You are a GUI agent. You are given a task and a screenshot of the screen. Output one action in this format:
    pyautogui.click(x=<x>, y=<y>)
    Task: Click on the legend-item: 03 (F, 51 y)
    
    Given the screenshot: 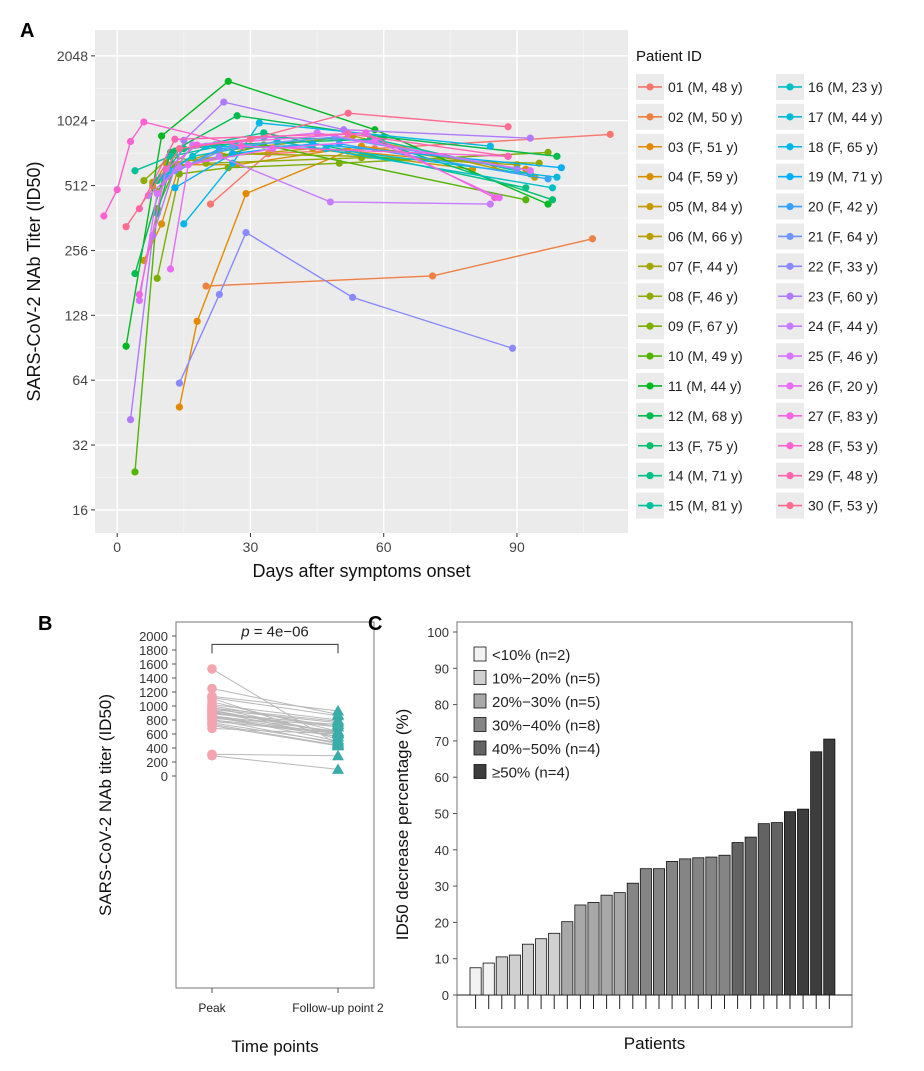 What is the action you would take?
    pyautogui.click(x=687, y=146)
    